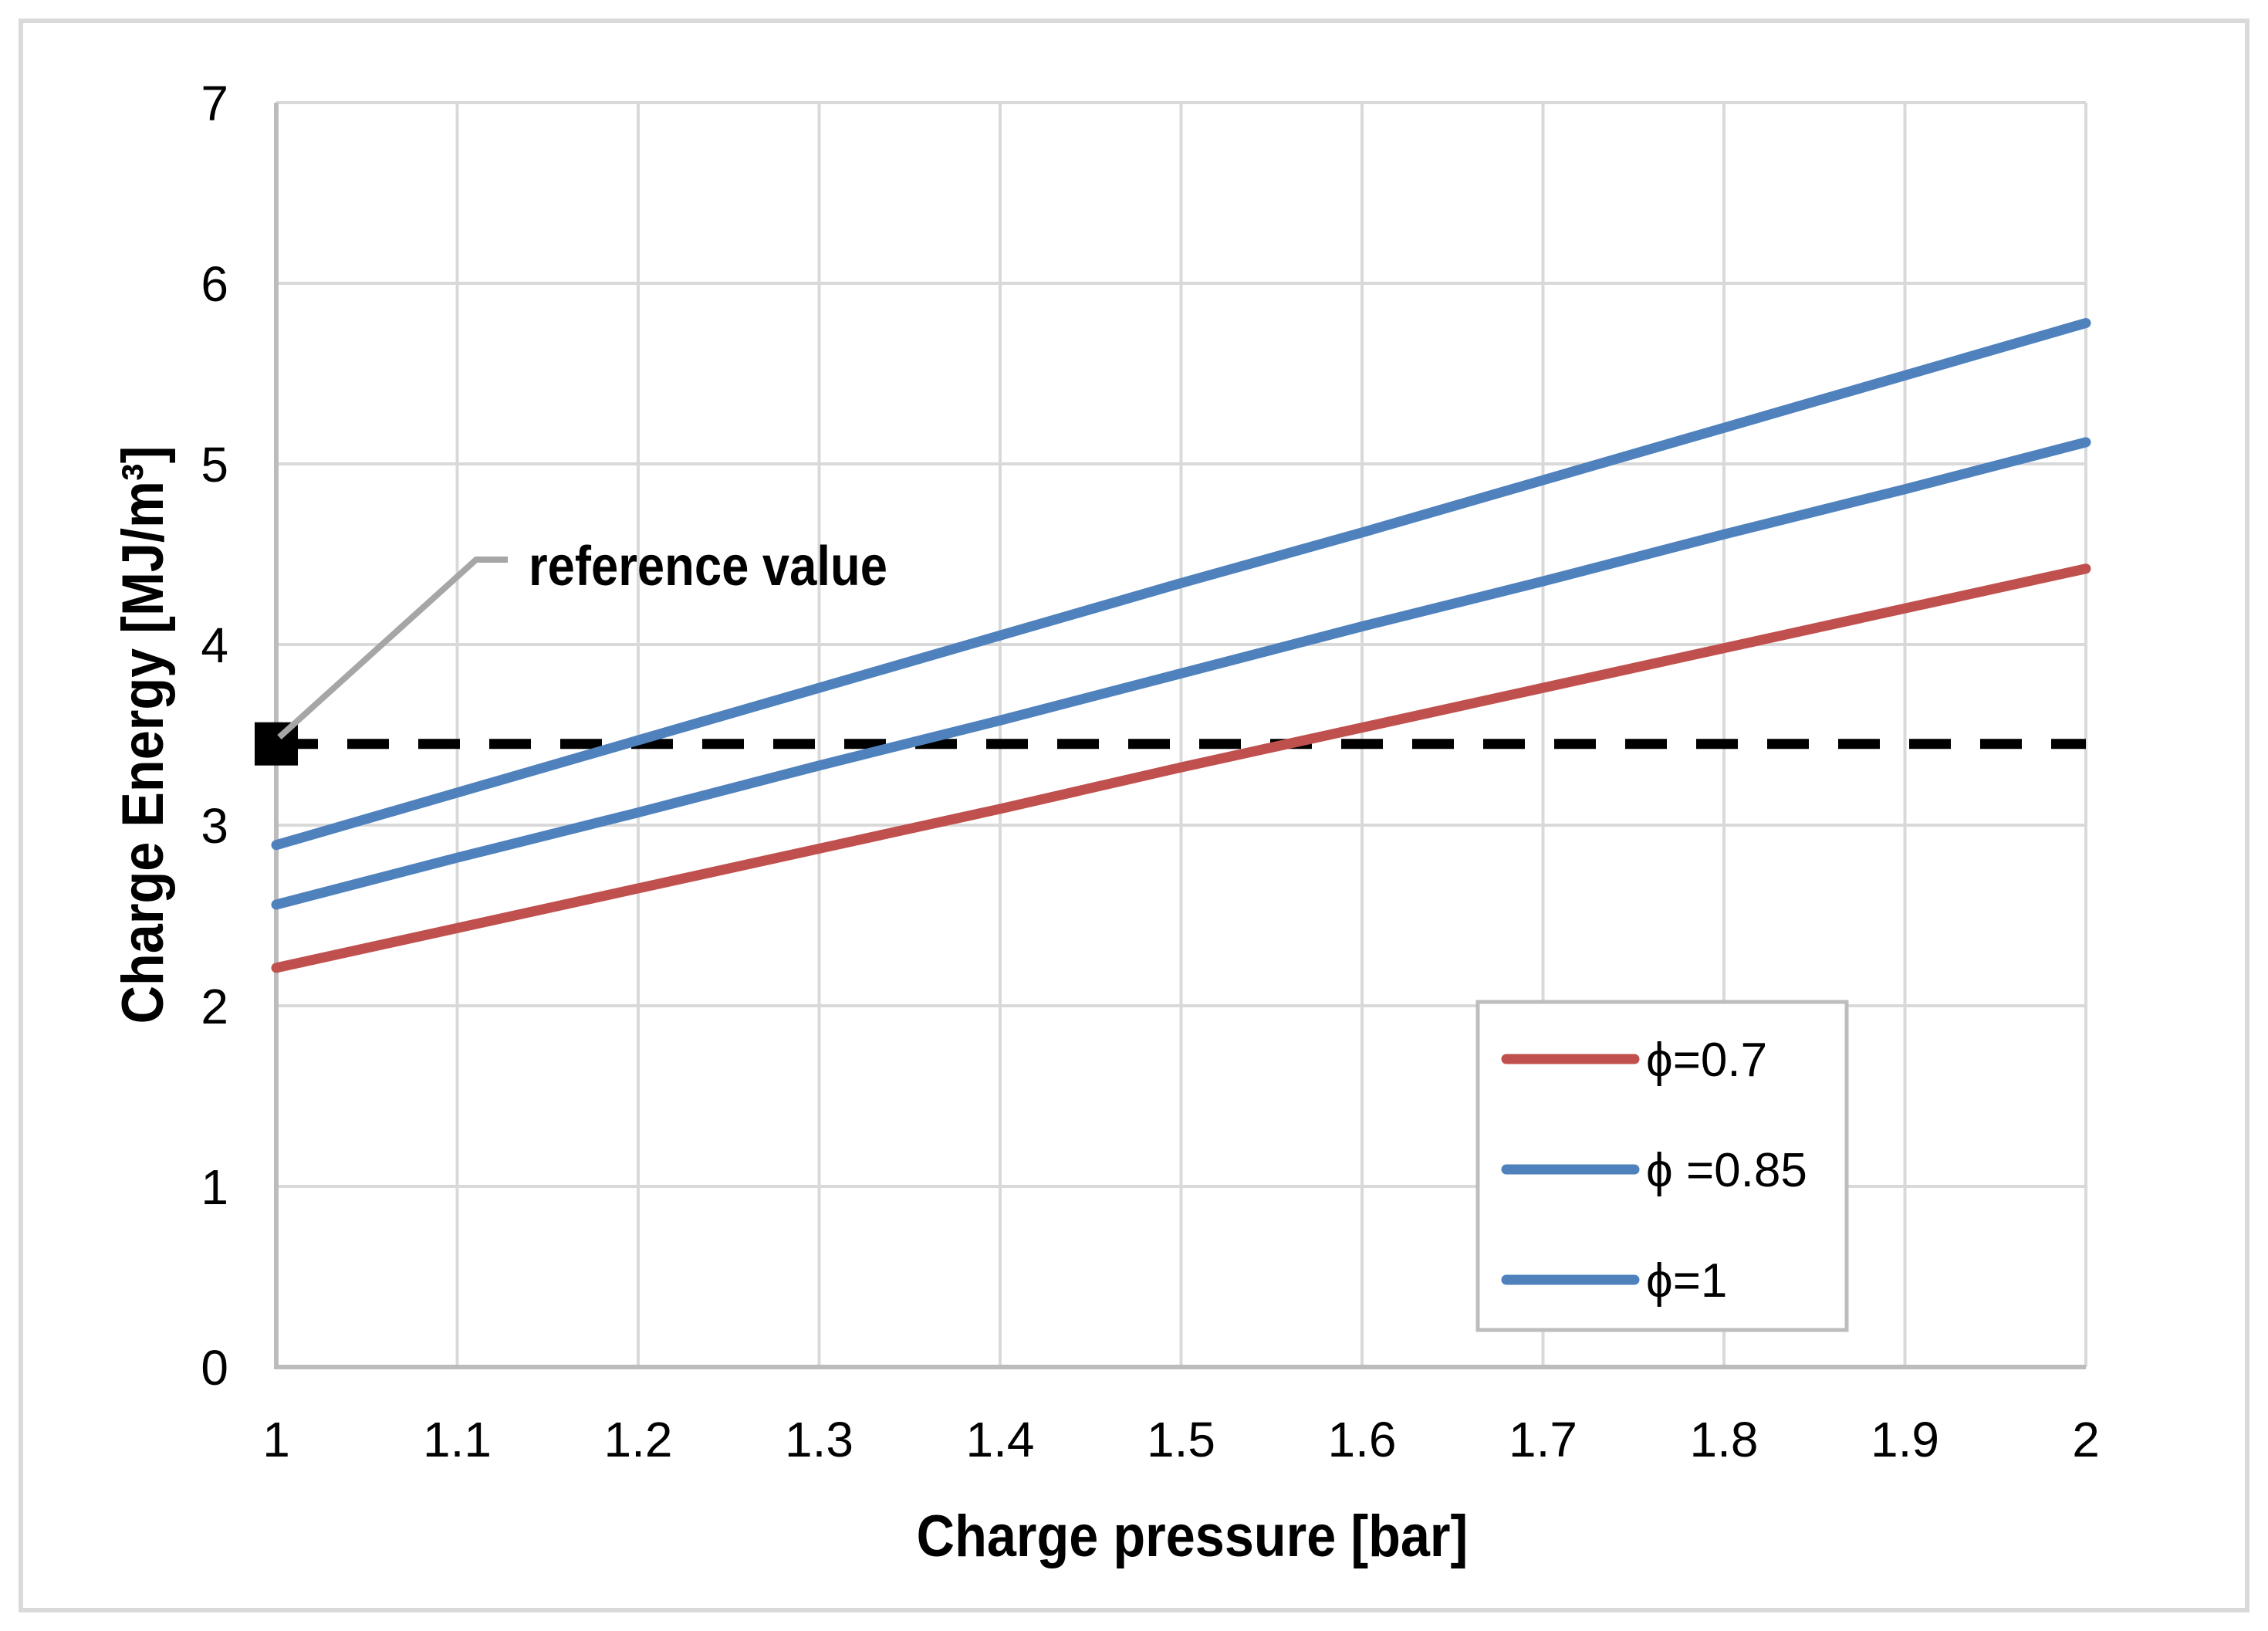  I want to click on y-tick-label: 1, so click(214, 1187).